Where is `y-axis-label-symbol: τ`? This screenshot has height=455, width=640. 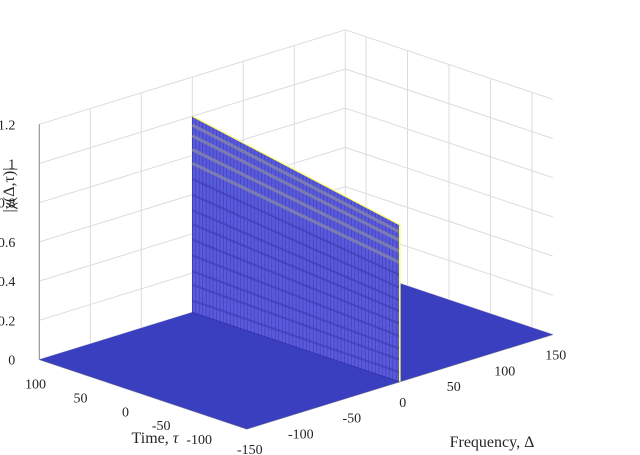 y-axis-label-symbol: τ is located at coordinates (176, 438).